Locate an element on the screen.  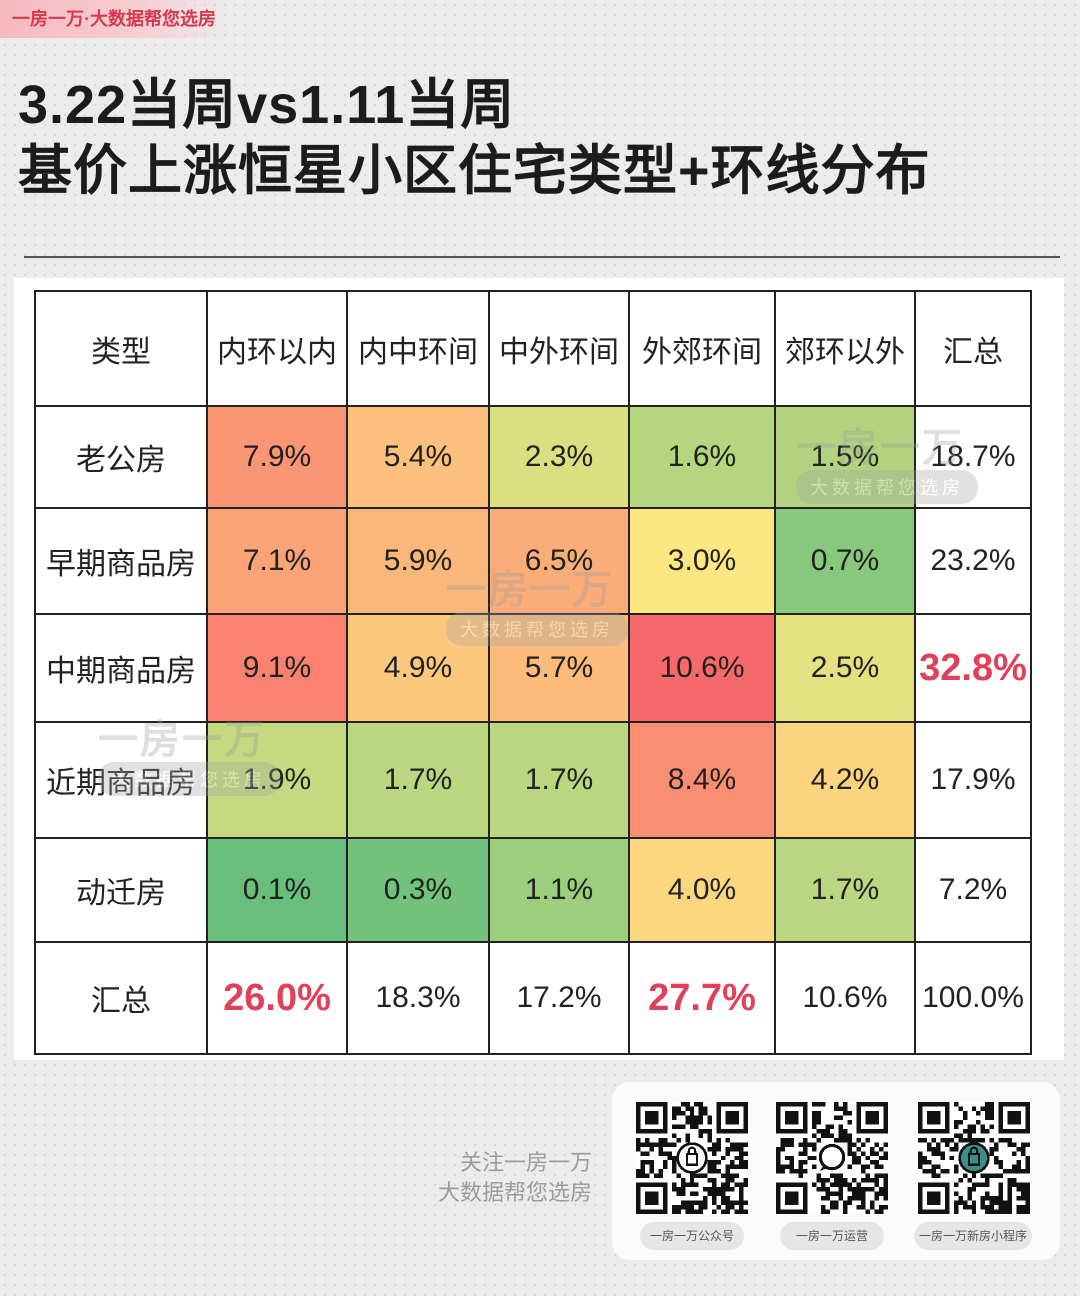
title-divider is located at coordinates (542, 257).